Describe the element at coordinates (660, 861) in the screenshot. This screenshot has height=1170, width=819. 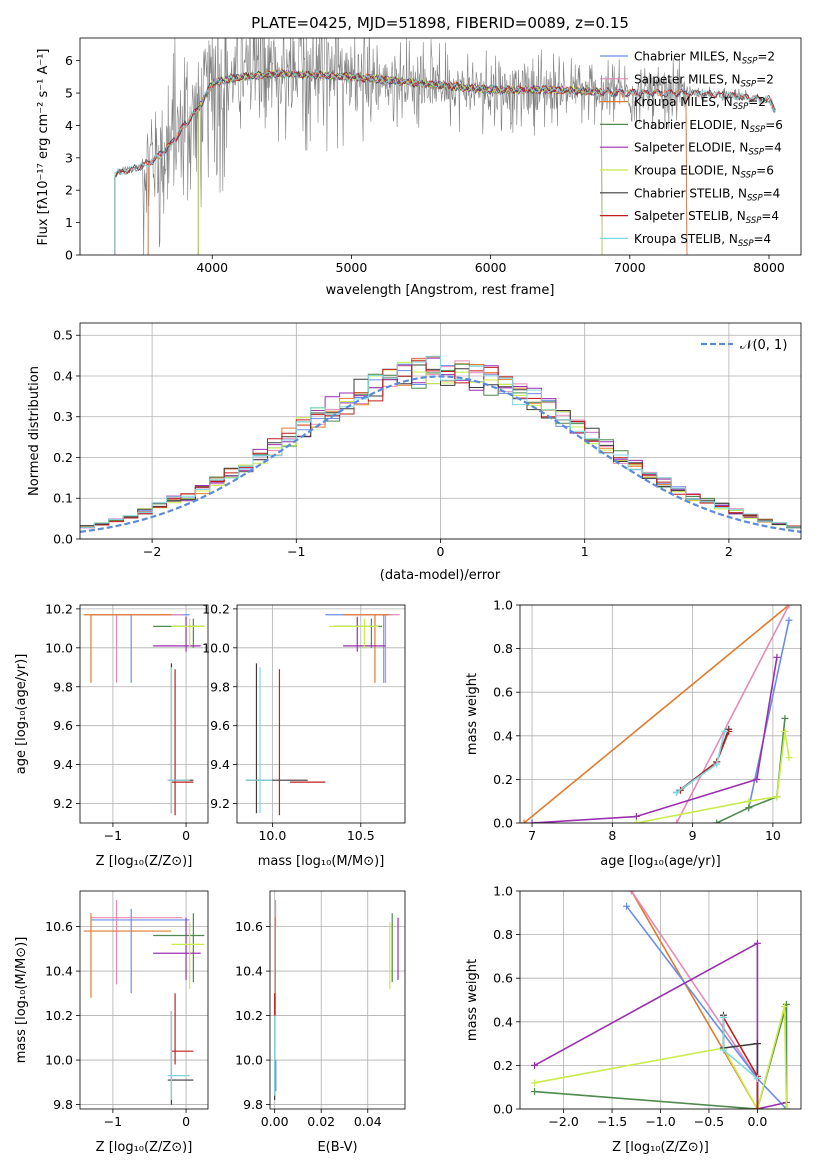
I see `mass-weight-vs-age-xlabel: age [log₁₀(age/yr)]` at that location.